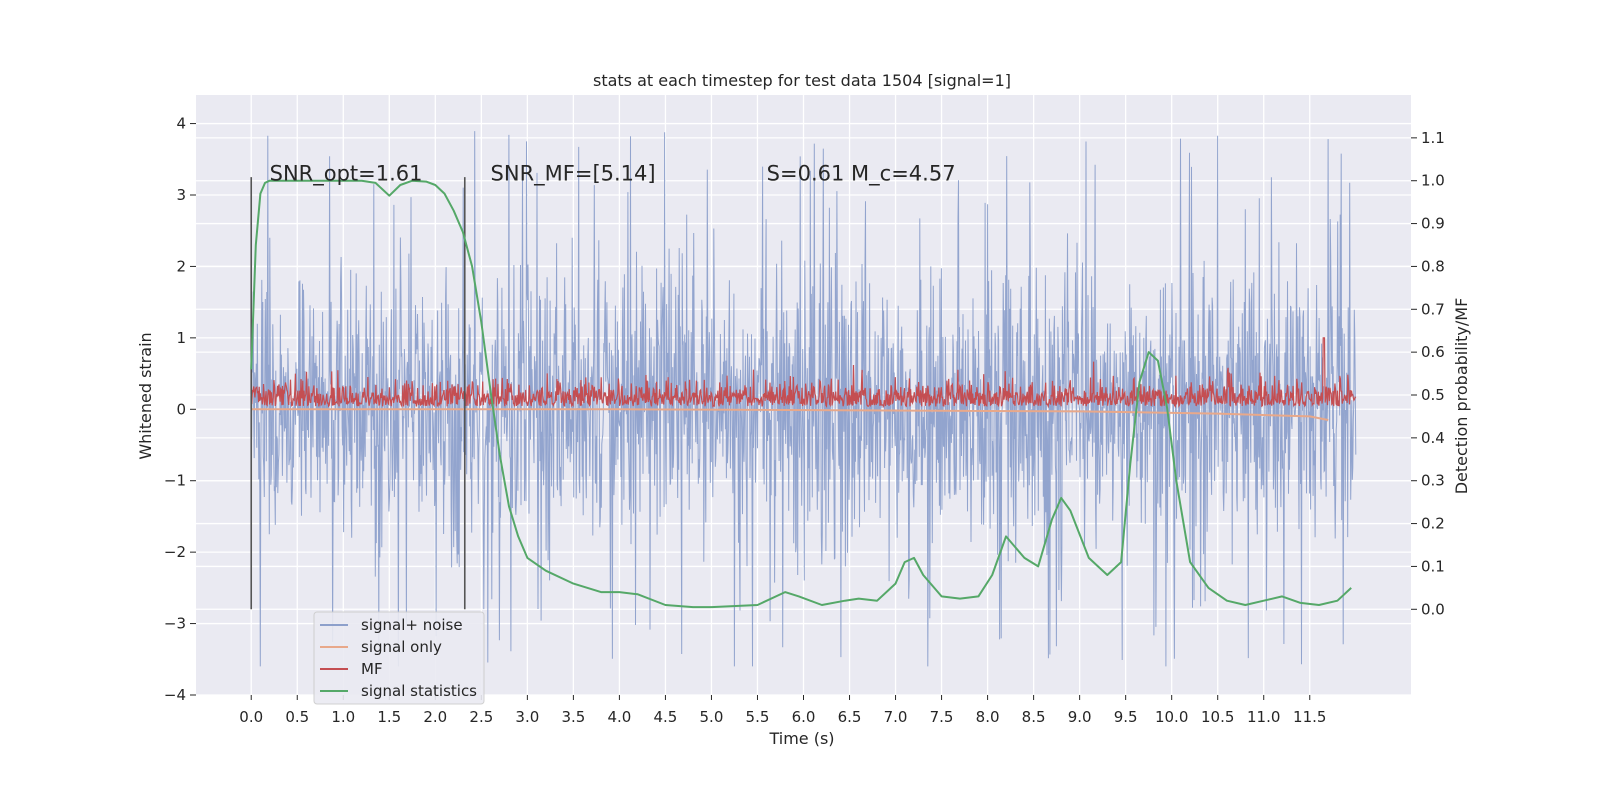 This screenshot has width=1600, height=800. Describe the element at coordinates (861, 174) in the screenshot. I see `annotation-2: S=0.61 M_c=4.57` at that location.